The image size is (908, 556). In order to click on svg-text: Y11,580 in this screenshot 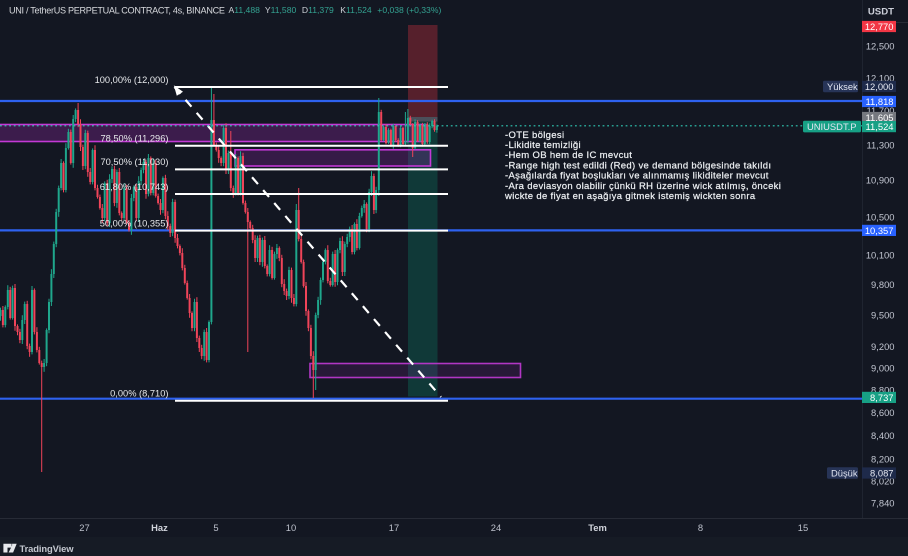, I will do `click(281, 10)`.